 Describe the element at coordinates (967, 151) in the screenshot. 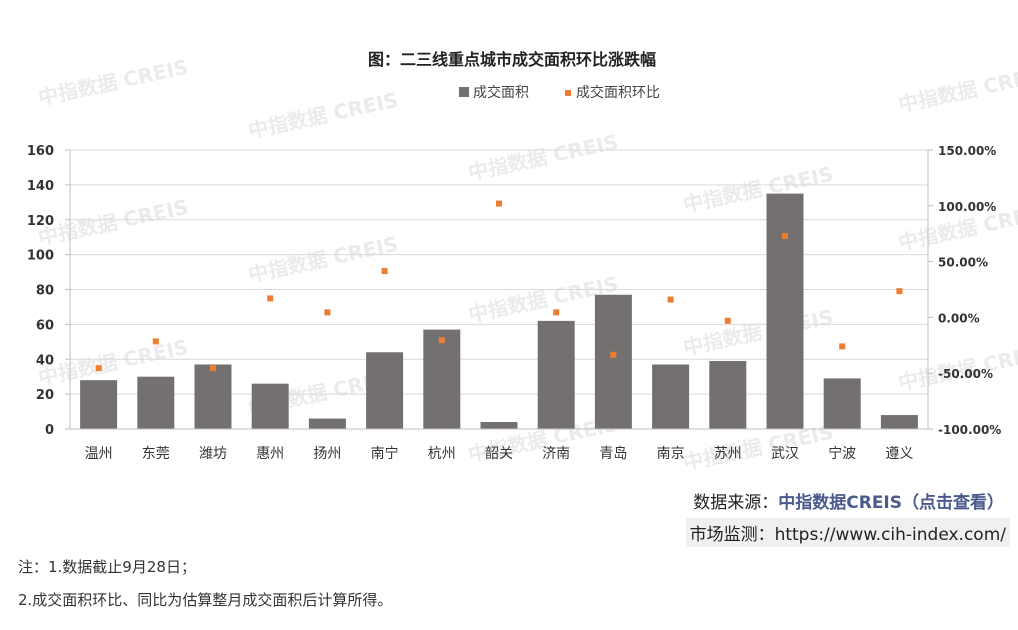

I see `y-right-tick-label: 150.00%` at that location.